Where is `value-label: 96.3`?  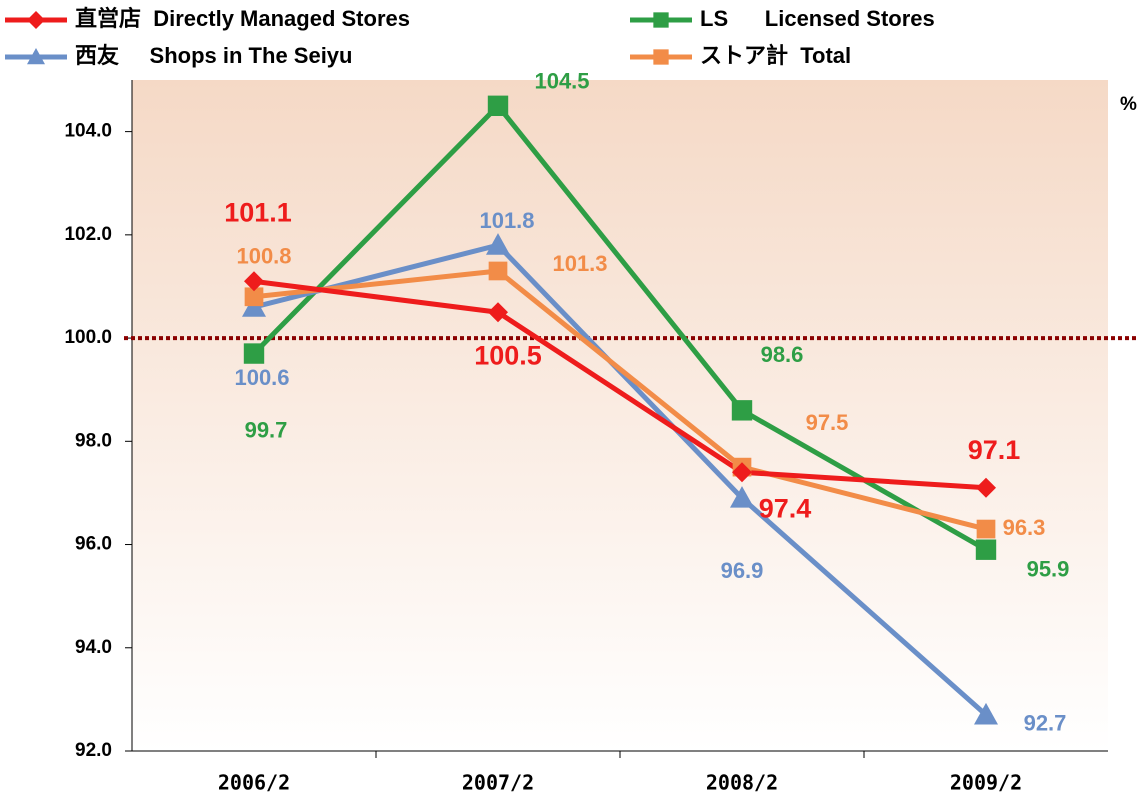
value-label: 96.3 is located at coordinates (1024, 527).